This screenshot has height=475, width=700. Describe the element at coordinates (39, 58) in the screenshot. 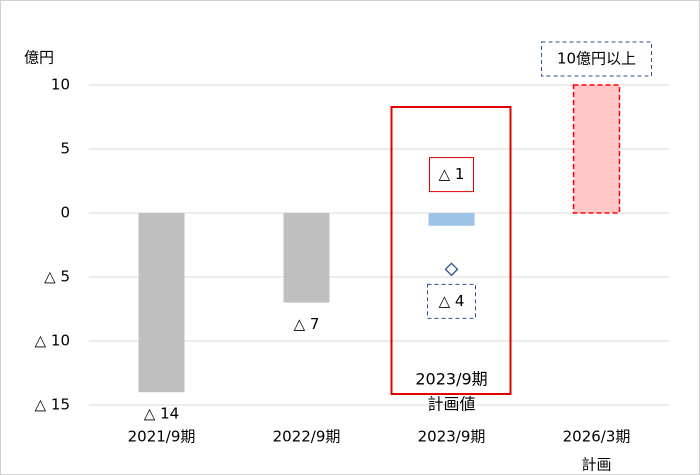

I see `y-unit-label: 億円` at that location.